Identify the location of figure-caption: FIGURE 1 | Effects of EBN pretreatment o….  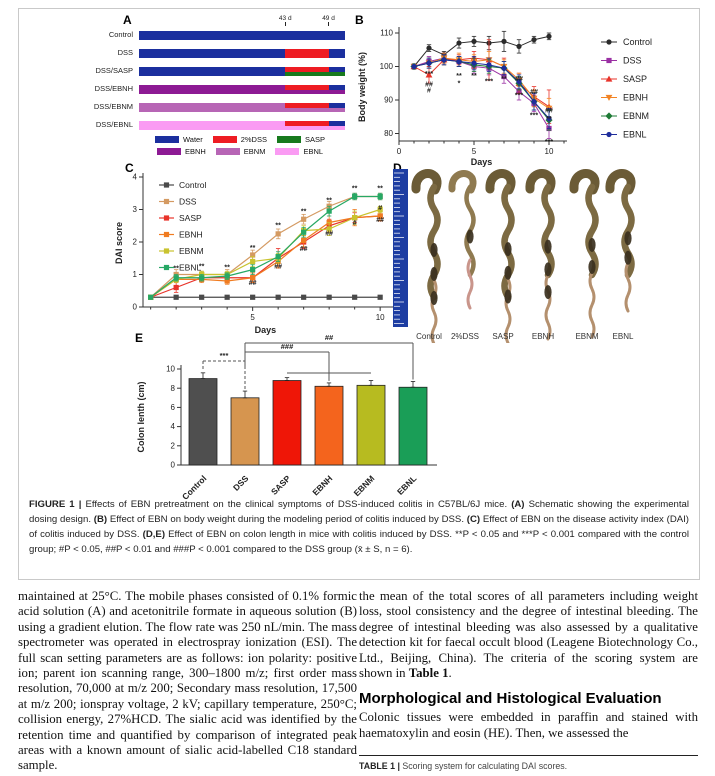
(359, 527).